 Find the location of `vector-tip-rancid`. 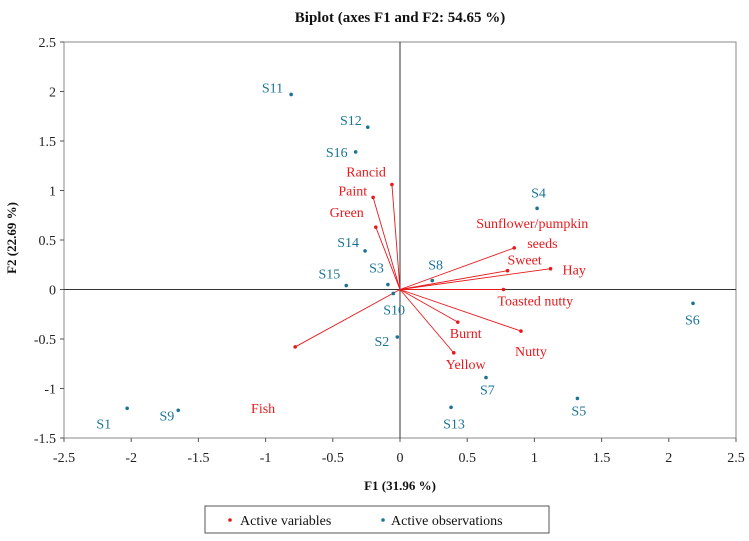

vector-tip-rancid is located at coordinates (392, 184).